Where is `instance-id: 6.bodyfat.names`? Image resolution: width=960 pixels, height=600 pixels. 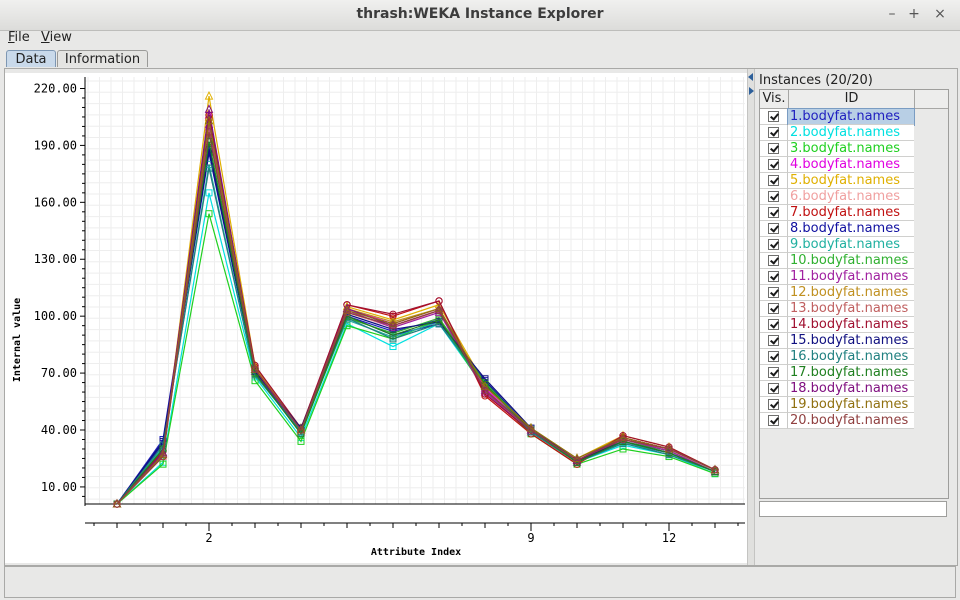
instance-id: 6.bodyfat.names is located at coordinates (851, 197).